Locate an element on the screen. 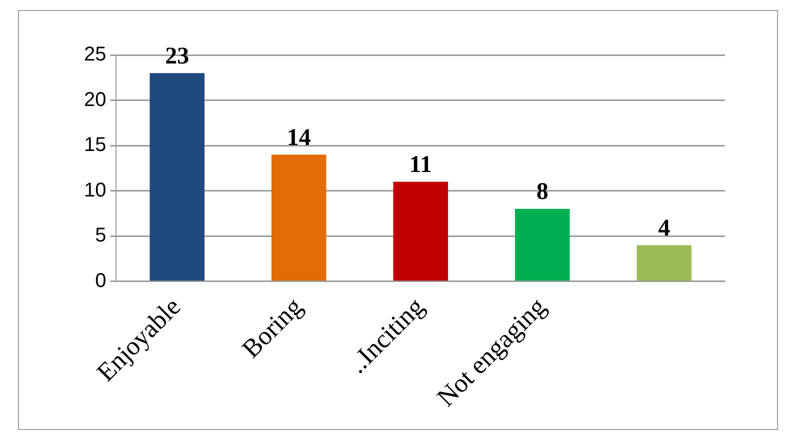  data-label: 14 is located at coordinates (298, 137).